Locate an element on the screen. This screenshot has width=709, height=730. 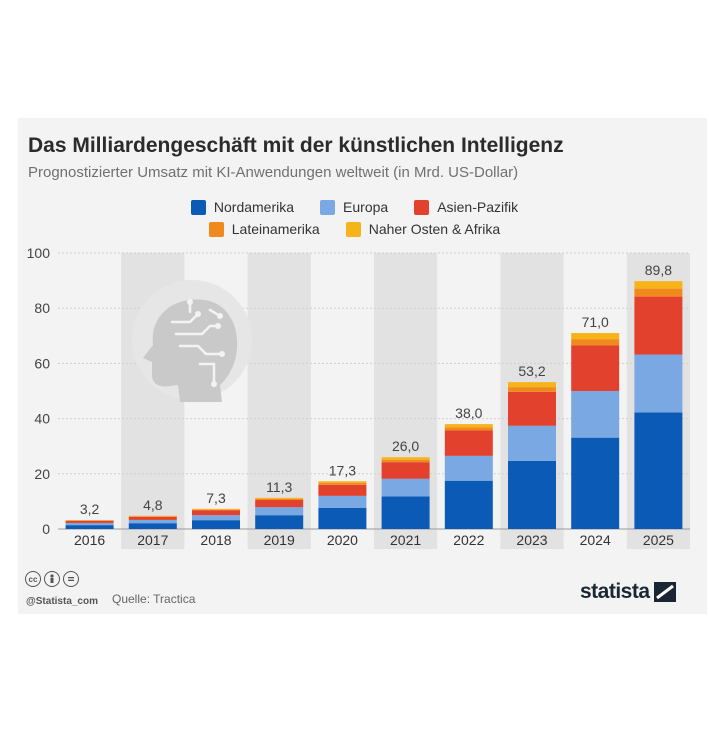
legend-swatch-asien-pazifik is located at coordinates (422, 207).